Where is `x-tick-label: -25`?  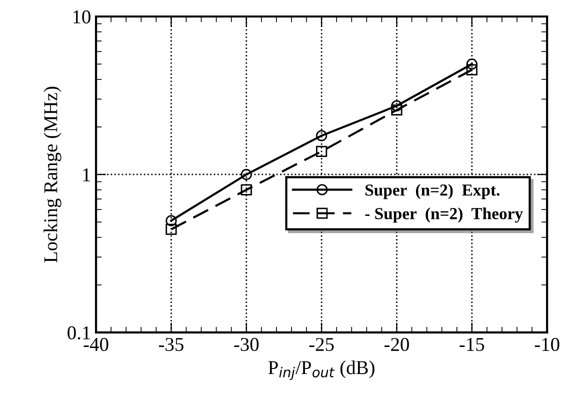 x-tick-label: -25 is located at coordinates (321, 345).